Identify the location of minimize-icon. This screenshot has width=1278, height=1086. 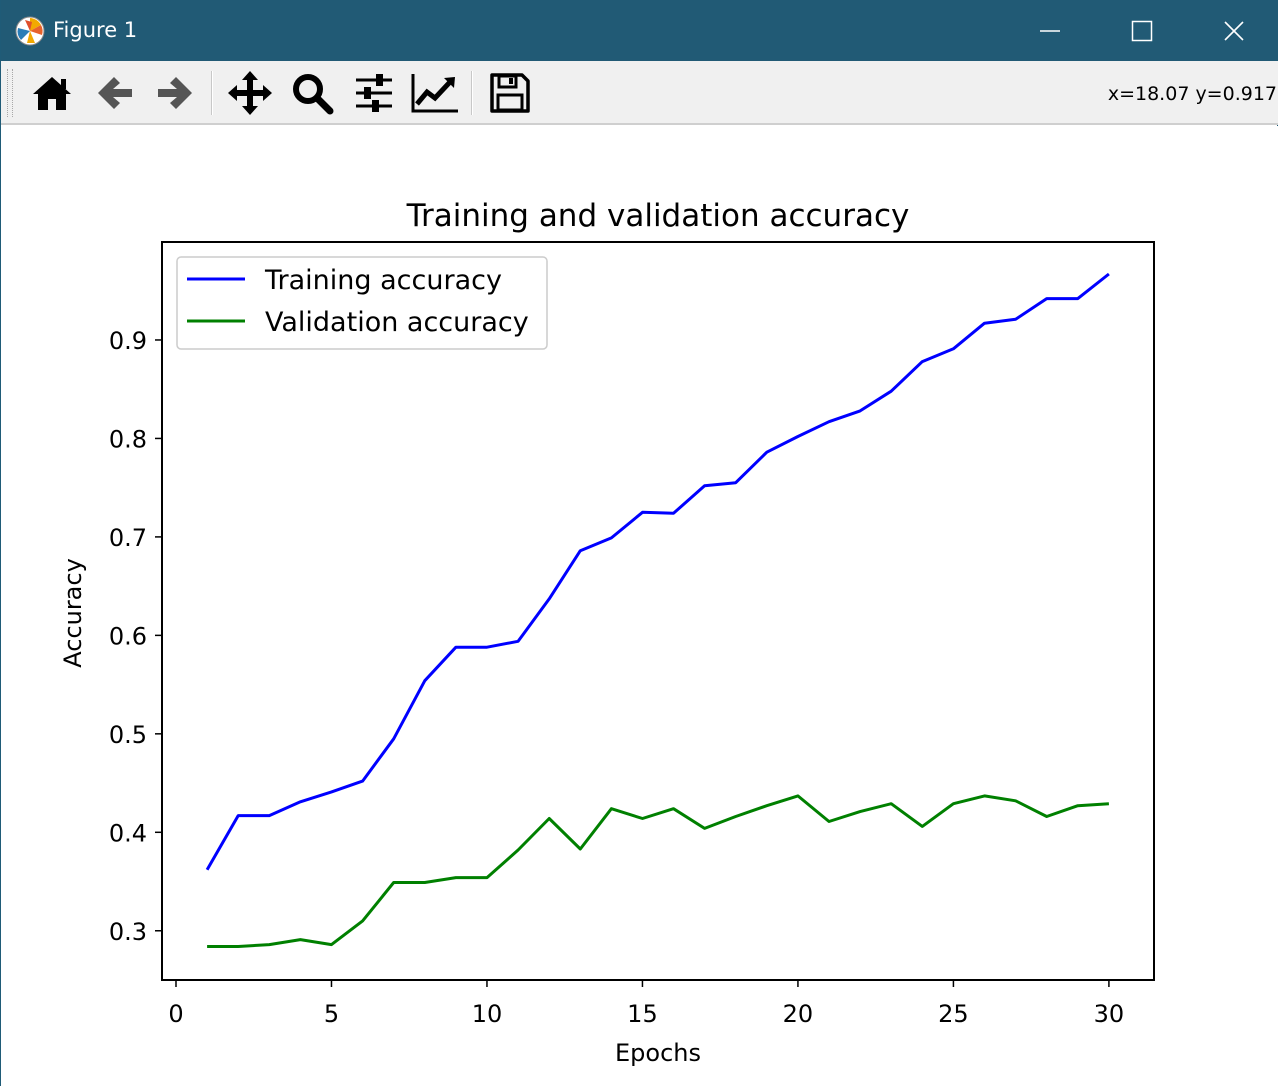
(1050, 30).